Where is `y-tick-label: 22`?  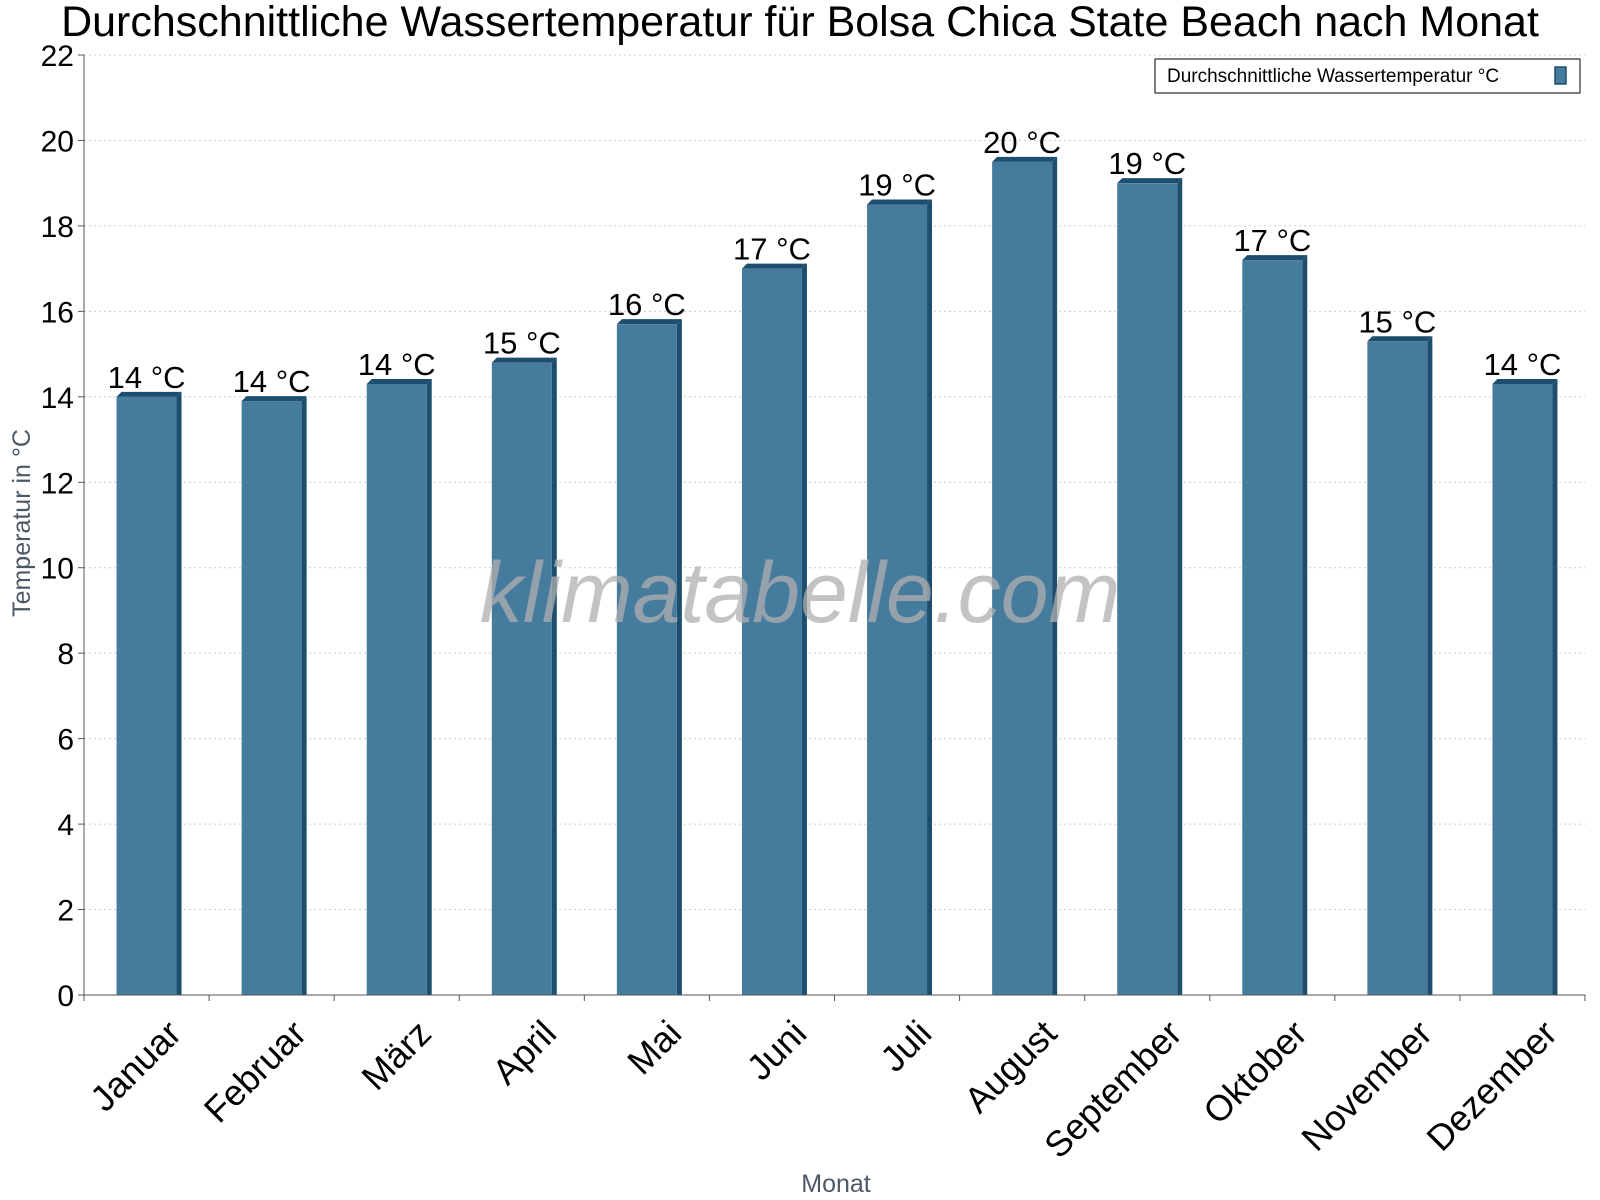
y-tick-label: 22 is located at coordinates (57, 56).